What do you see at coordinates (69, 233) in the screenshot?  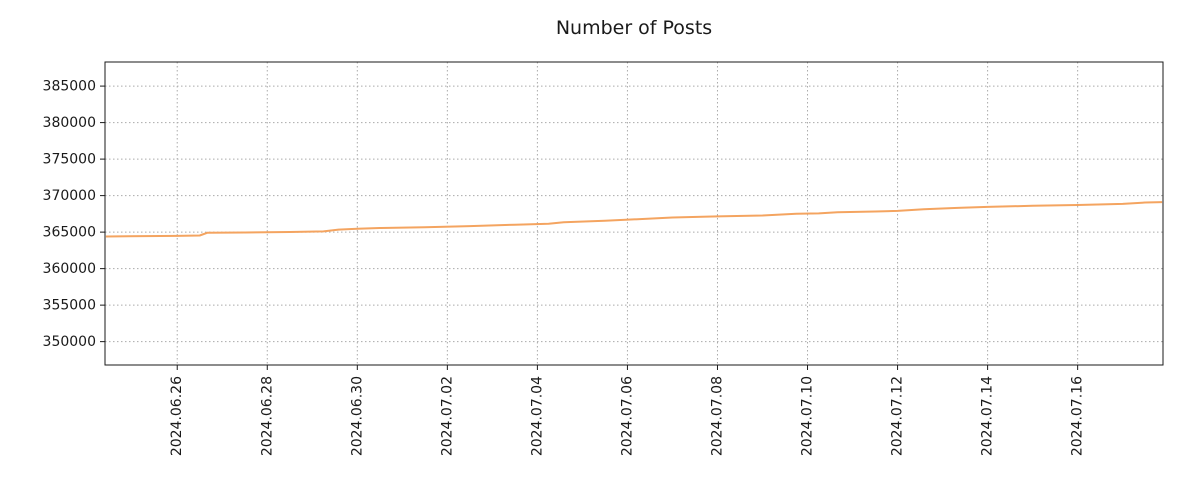 I see `y-tick-label: 365000` at bounding box center [69, 233].